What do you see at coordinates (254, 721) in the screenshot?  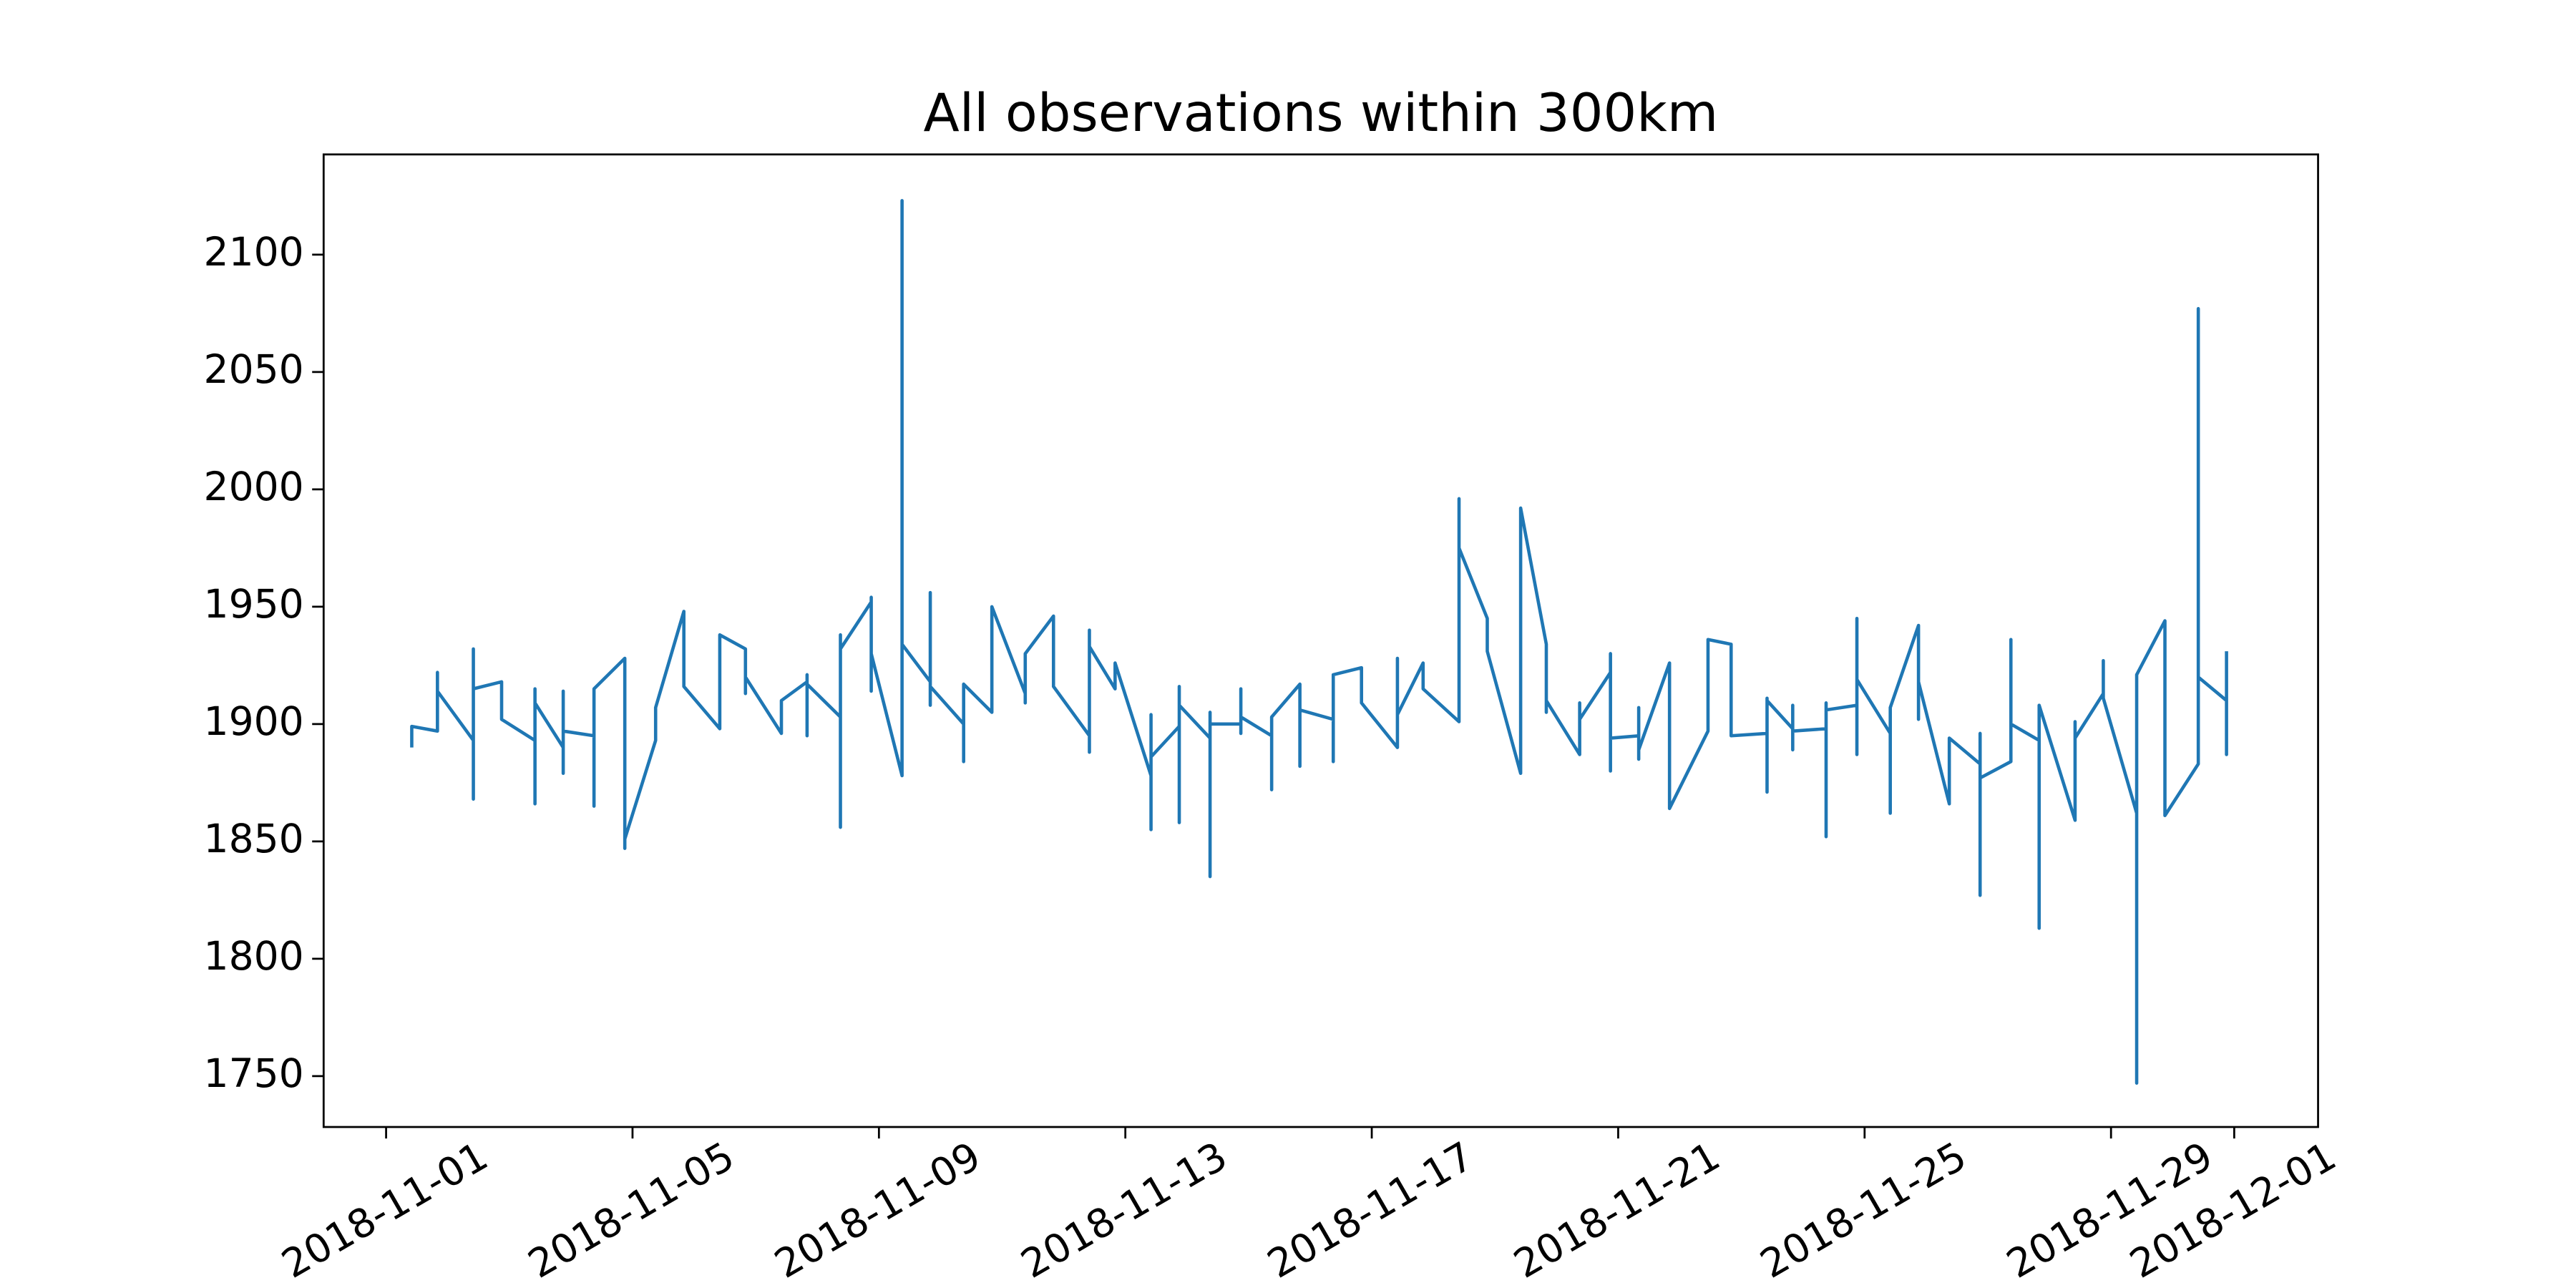 I see `y-tick-label: 1900` at bounding box center [254, 721].